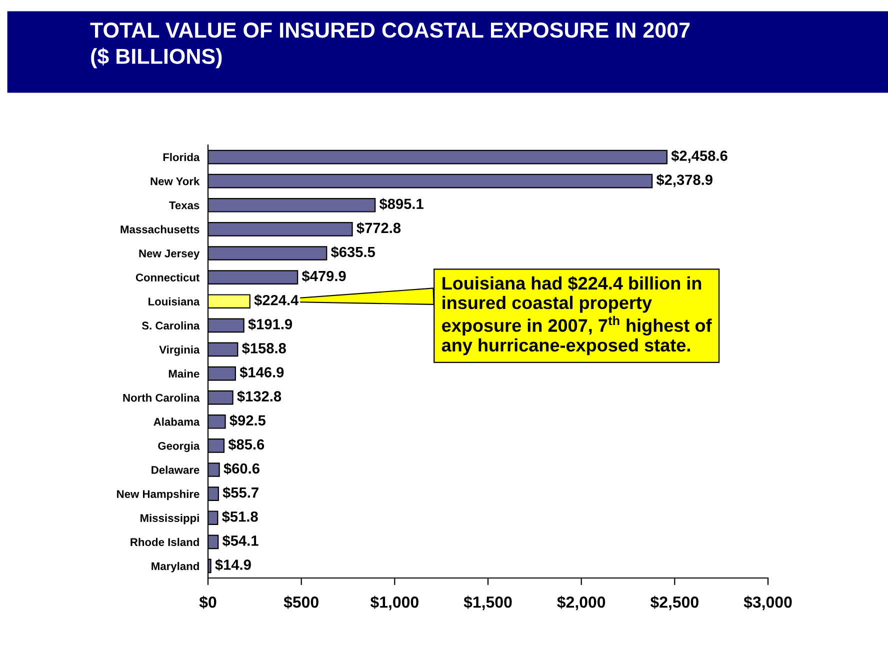  I want to click on data-label: $85.6, so click(246, 444).